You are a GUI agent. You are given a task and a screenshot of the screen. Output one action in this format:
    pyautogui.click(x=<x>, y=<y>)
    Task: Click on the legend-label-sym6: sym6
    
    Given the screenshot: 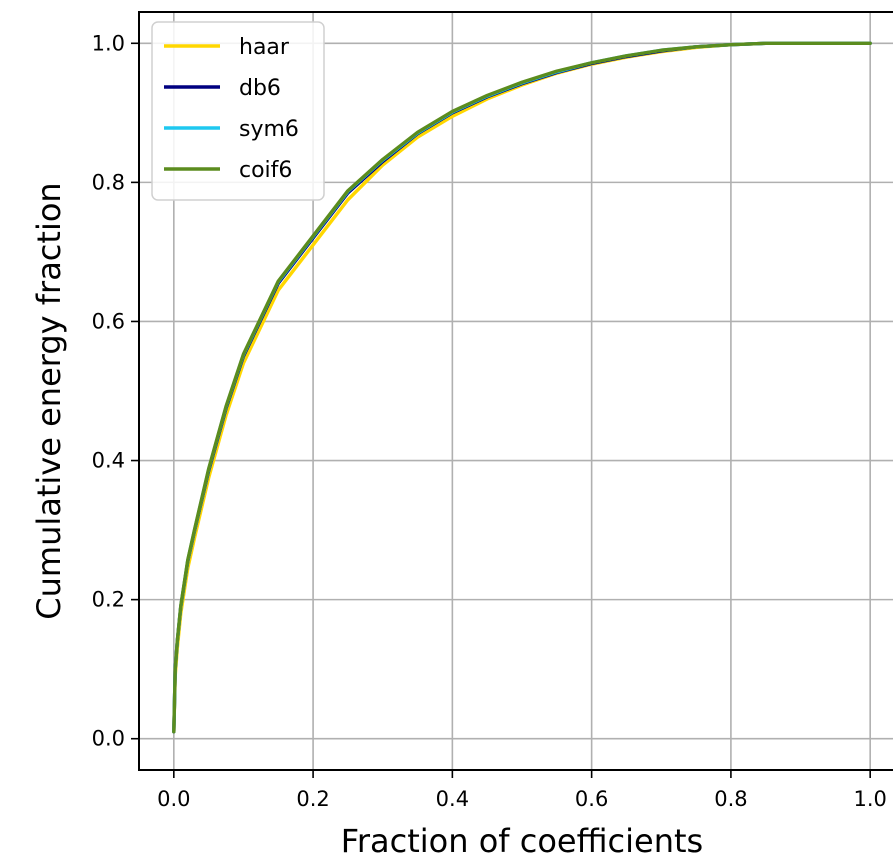 What is the action you would take?
    pyautogui.click(x=269, y=129)
    